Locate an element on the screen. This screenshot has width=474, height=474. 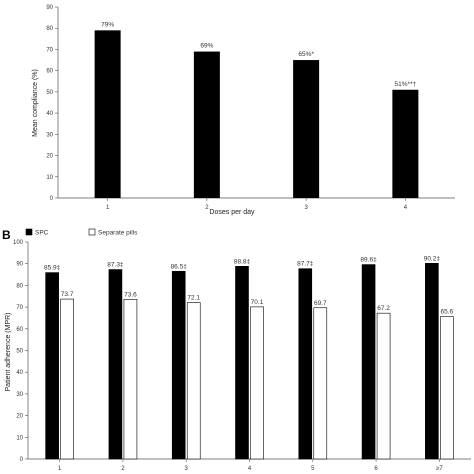
panel-b-data-label-spc: 88.8‡ is located at coordinates (242, 261).